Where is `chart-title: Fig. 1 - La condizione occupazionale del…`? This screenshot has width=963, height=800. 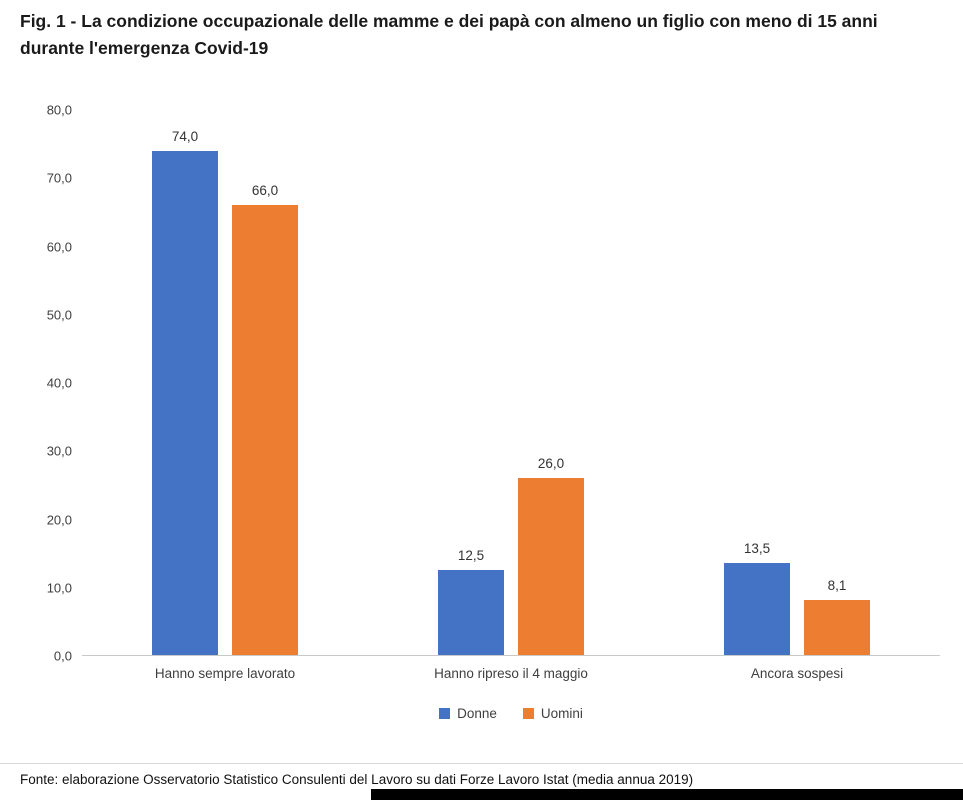
chart-title: Fig. 1 - La condizione occupazionale del… is located at coordinates (449, 35).